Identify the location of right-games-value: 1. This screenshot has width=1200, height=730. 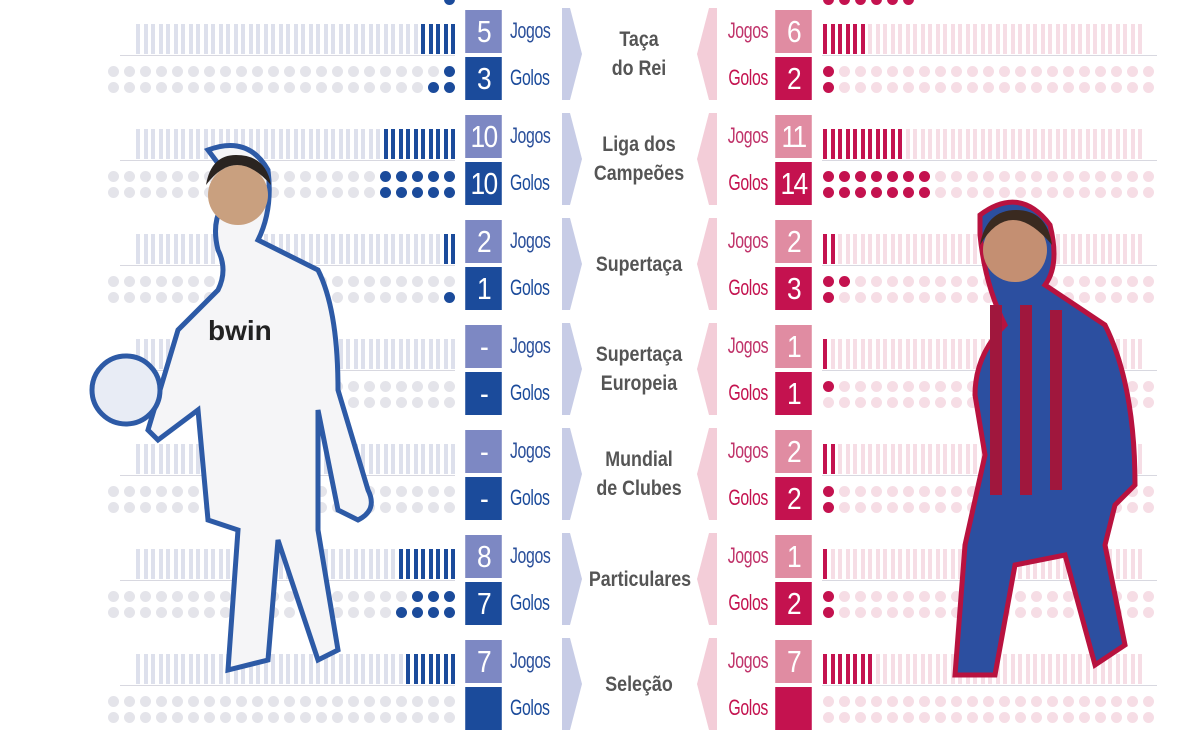
(793, 346).